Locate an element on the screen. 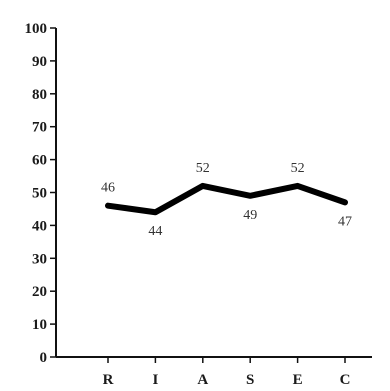 This screenshot has width=390, height=391. y-tick-label: 30 is located at coordinates (39, 259).